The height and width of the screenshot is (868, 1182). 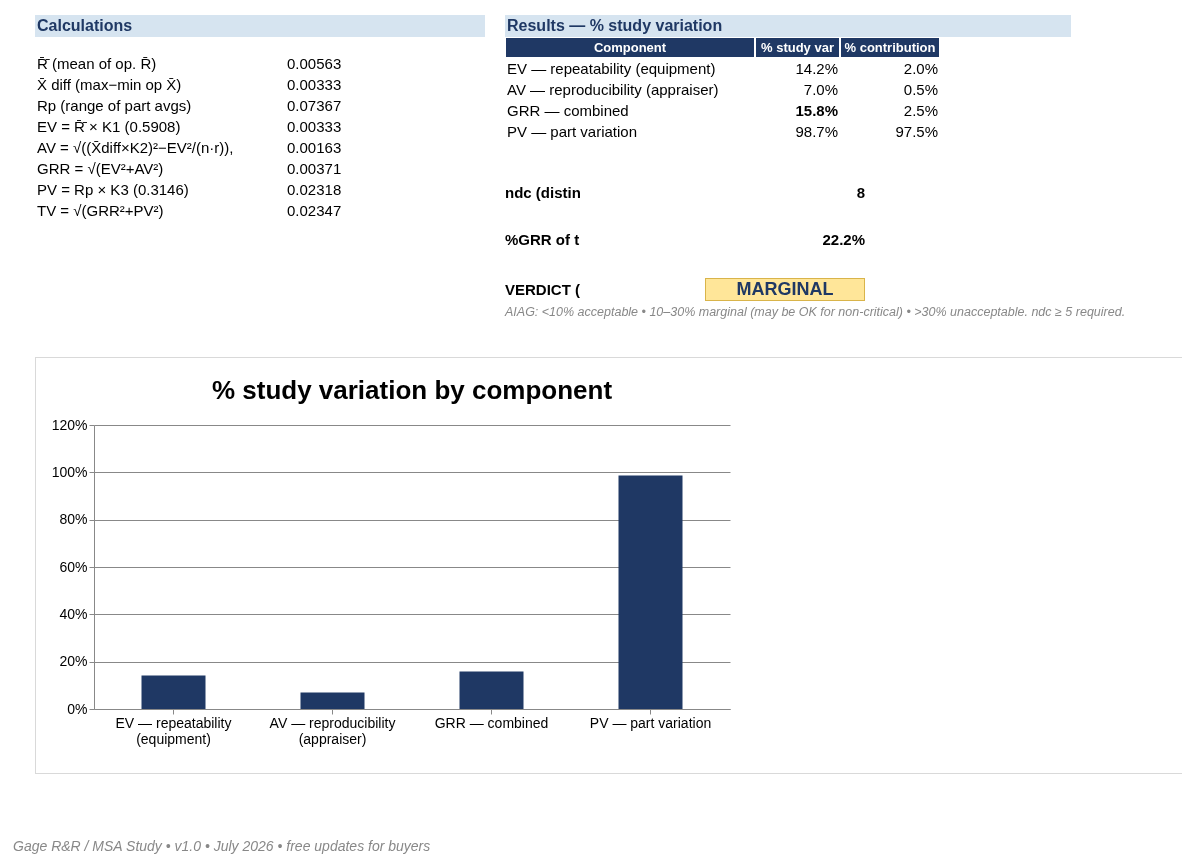 I want to click on text: 0.5%, so click(x=920, y=90).